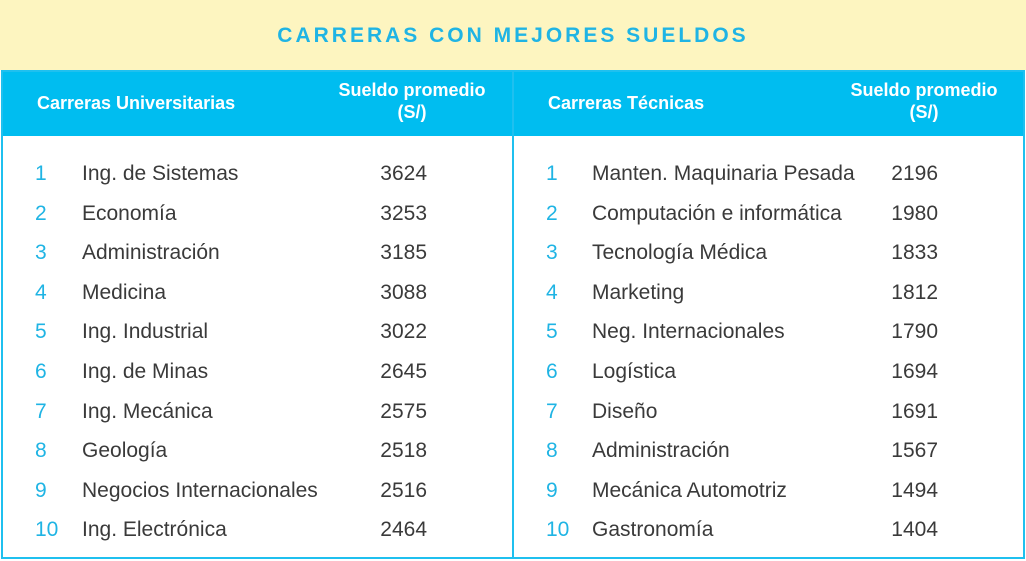 The image size is (1026, 561). Describe the element at coordinates (626, 103) in the screenshot. I see `technical-column-title: Carreras Técnicas` at that location.